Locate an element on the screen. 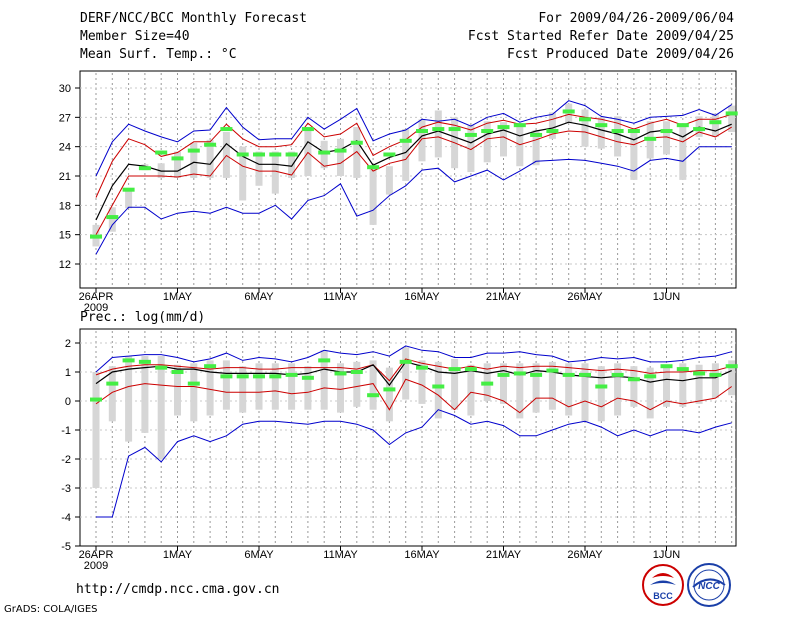 The height and width of the screenshot is (618, 800). x-tick-label: 26MAY is located at coordinates (585, 297).